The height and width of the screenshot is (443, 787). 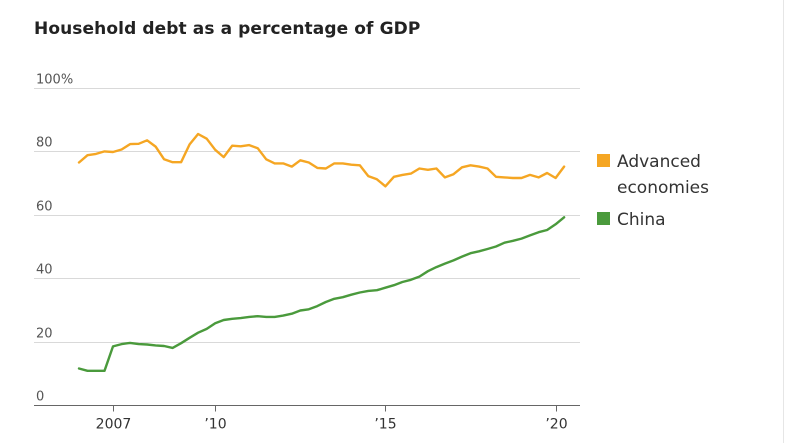 What do you see at coordinates (659, 162) in the screenshot?
I see `legend-label: Advanced` at bounding box center [659, 162].